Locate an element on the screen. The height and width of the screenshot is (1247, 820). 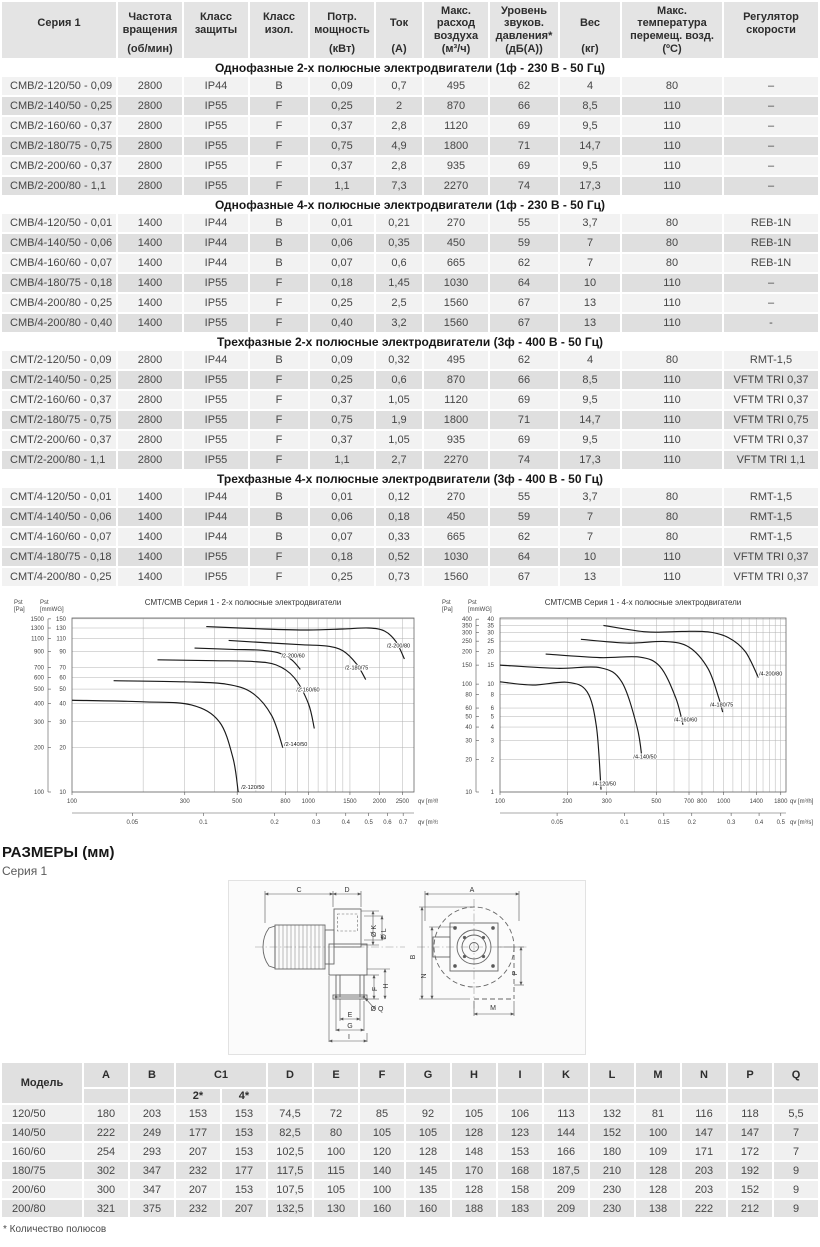
svg-text: Pst is located at coordinates (472, 603).